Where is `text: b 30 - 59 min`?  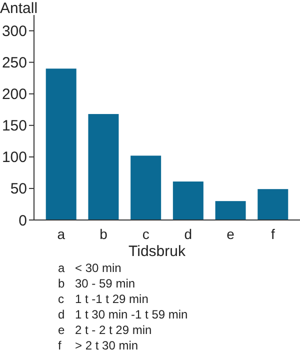
text: b 30 - 59 min is located at coordinates (97, 283).